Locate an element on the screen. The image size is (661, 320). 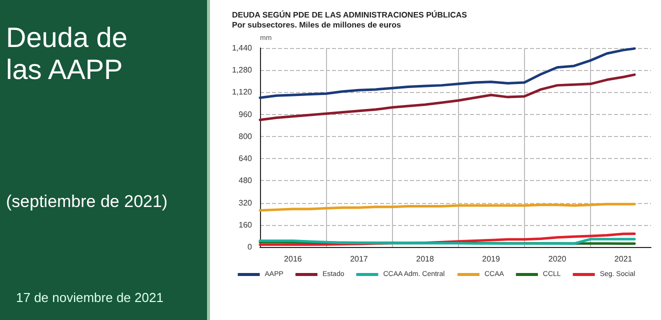
y-tick-label: 1,120 is located at coordinates (242, 92).